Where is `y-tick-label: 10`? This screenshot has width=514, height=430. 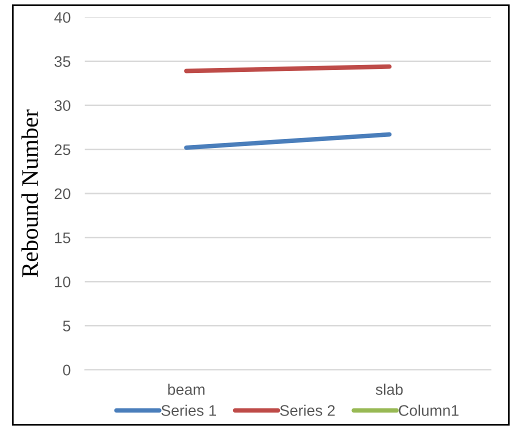 y-tick-label: 10 is located at coordinates (62, 282).